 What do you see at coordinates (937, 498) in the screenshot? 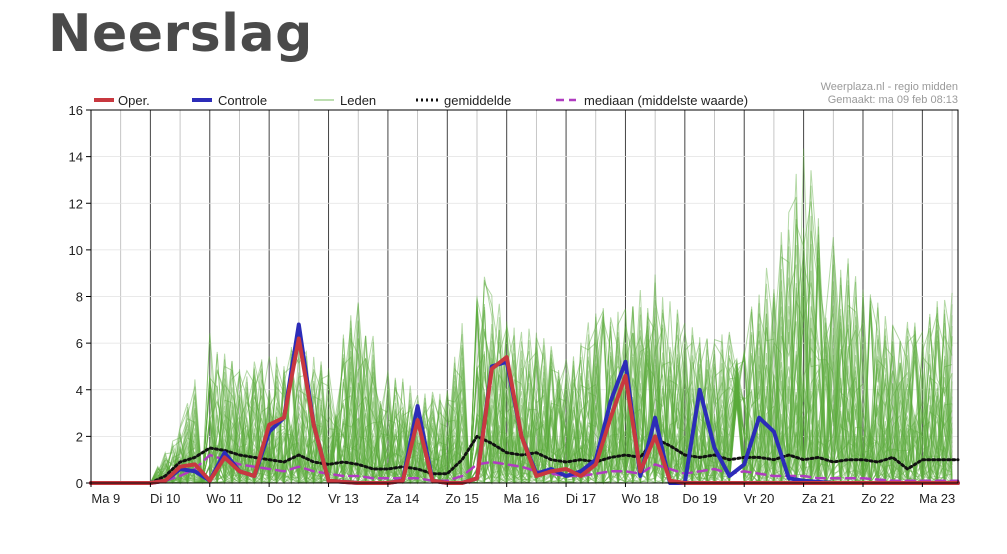
I see `x-tick-label: Ma 23` at bounding box center [937, 498].